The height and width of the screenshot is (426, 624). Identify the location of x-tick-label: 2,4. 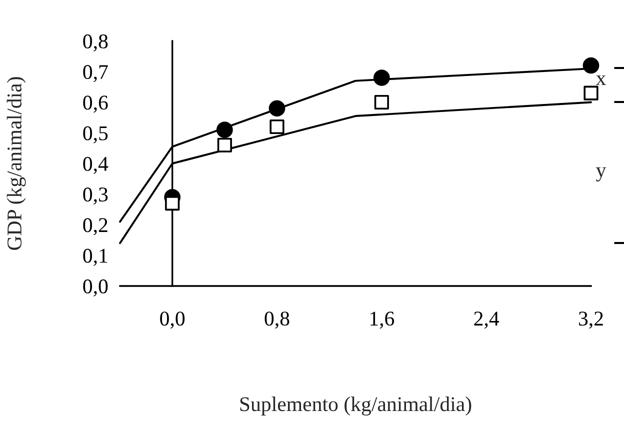
(487, 320).